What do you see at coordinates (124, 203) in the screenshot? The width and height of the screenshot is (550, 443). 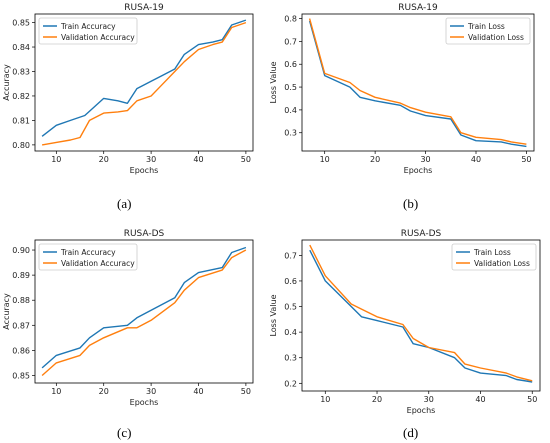 I see `caption-a: (a)` at bounding box center [124, 203].